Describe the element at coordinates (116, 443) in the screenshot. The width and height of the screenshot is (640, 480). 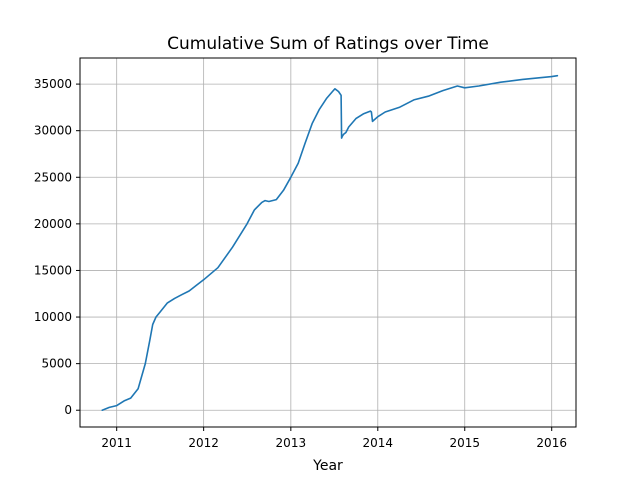
I see `x-tick-label: 2011` at that location.